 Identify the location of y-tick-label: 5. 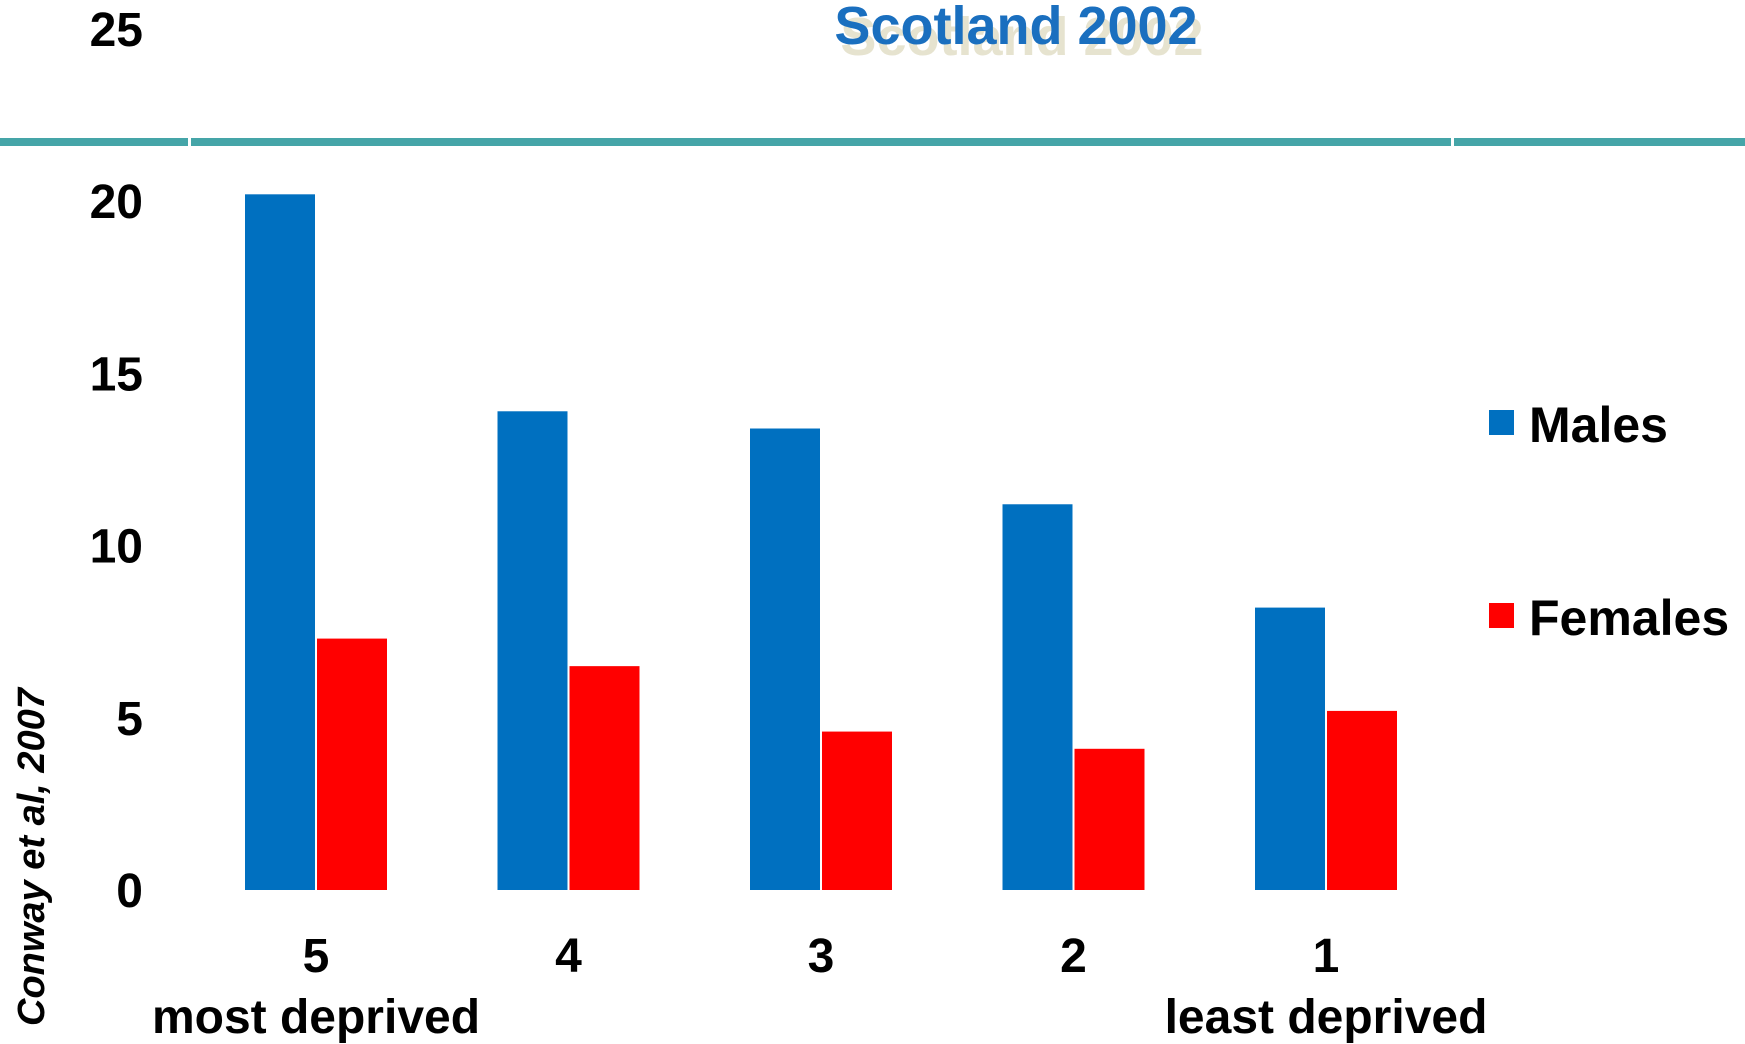
(129, 719).